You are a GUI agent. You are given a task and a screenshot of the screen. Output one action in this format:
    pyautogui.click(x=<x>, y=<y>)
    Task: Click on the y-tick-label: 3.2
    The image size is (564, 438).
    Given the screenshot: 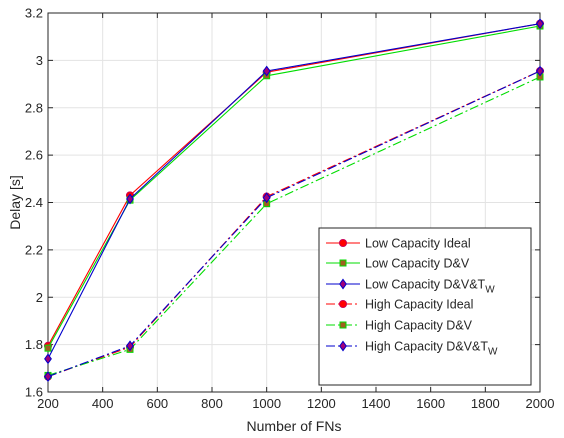 What is the action you would take?
    pyautogui.click(x=34, y=13)
    